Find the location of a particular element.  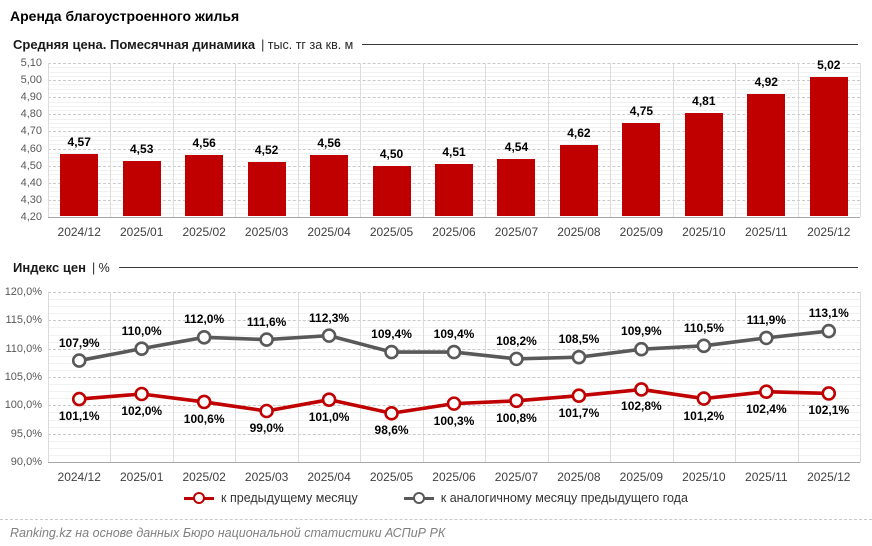

section-title: Индекс цен is located at coordinates (49, 267).